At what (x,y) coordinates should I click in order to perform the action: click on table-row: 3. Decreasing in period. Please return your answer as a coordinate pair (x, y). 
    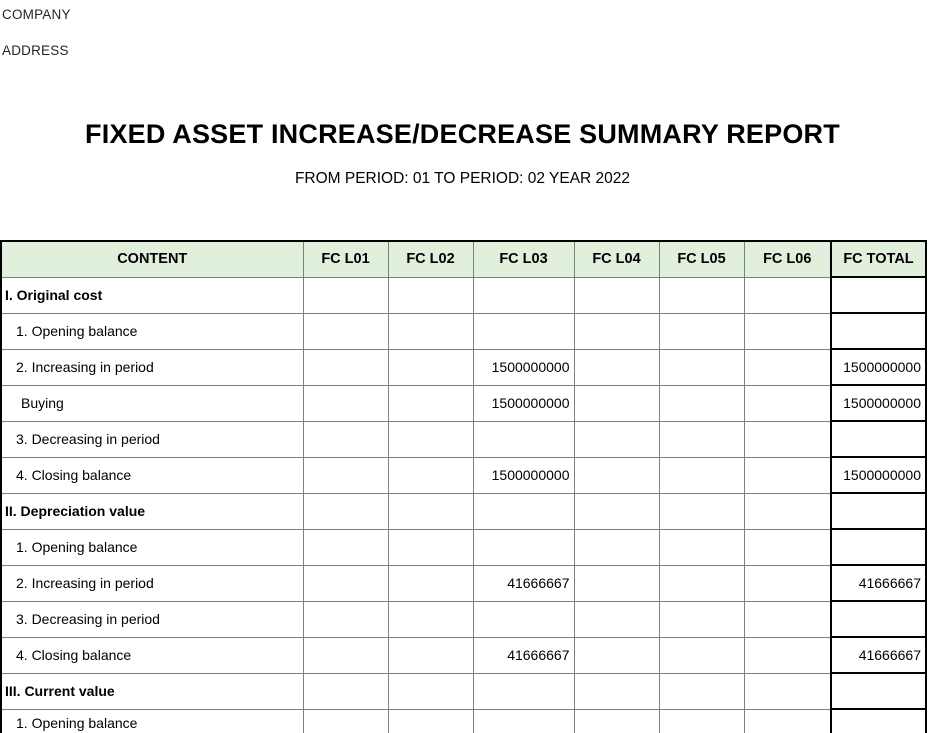
    Looking at the image, I should click on (463, 619).